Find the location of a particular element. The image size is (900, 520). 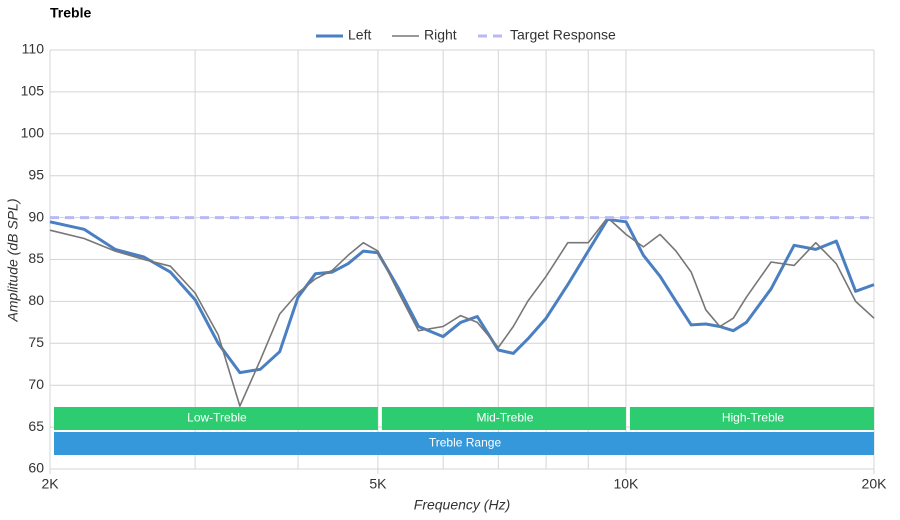

y-tick-label: 75 is located at coordinates (36, 342).